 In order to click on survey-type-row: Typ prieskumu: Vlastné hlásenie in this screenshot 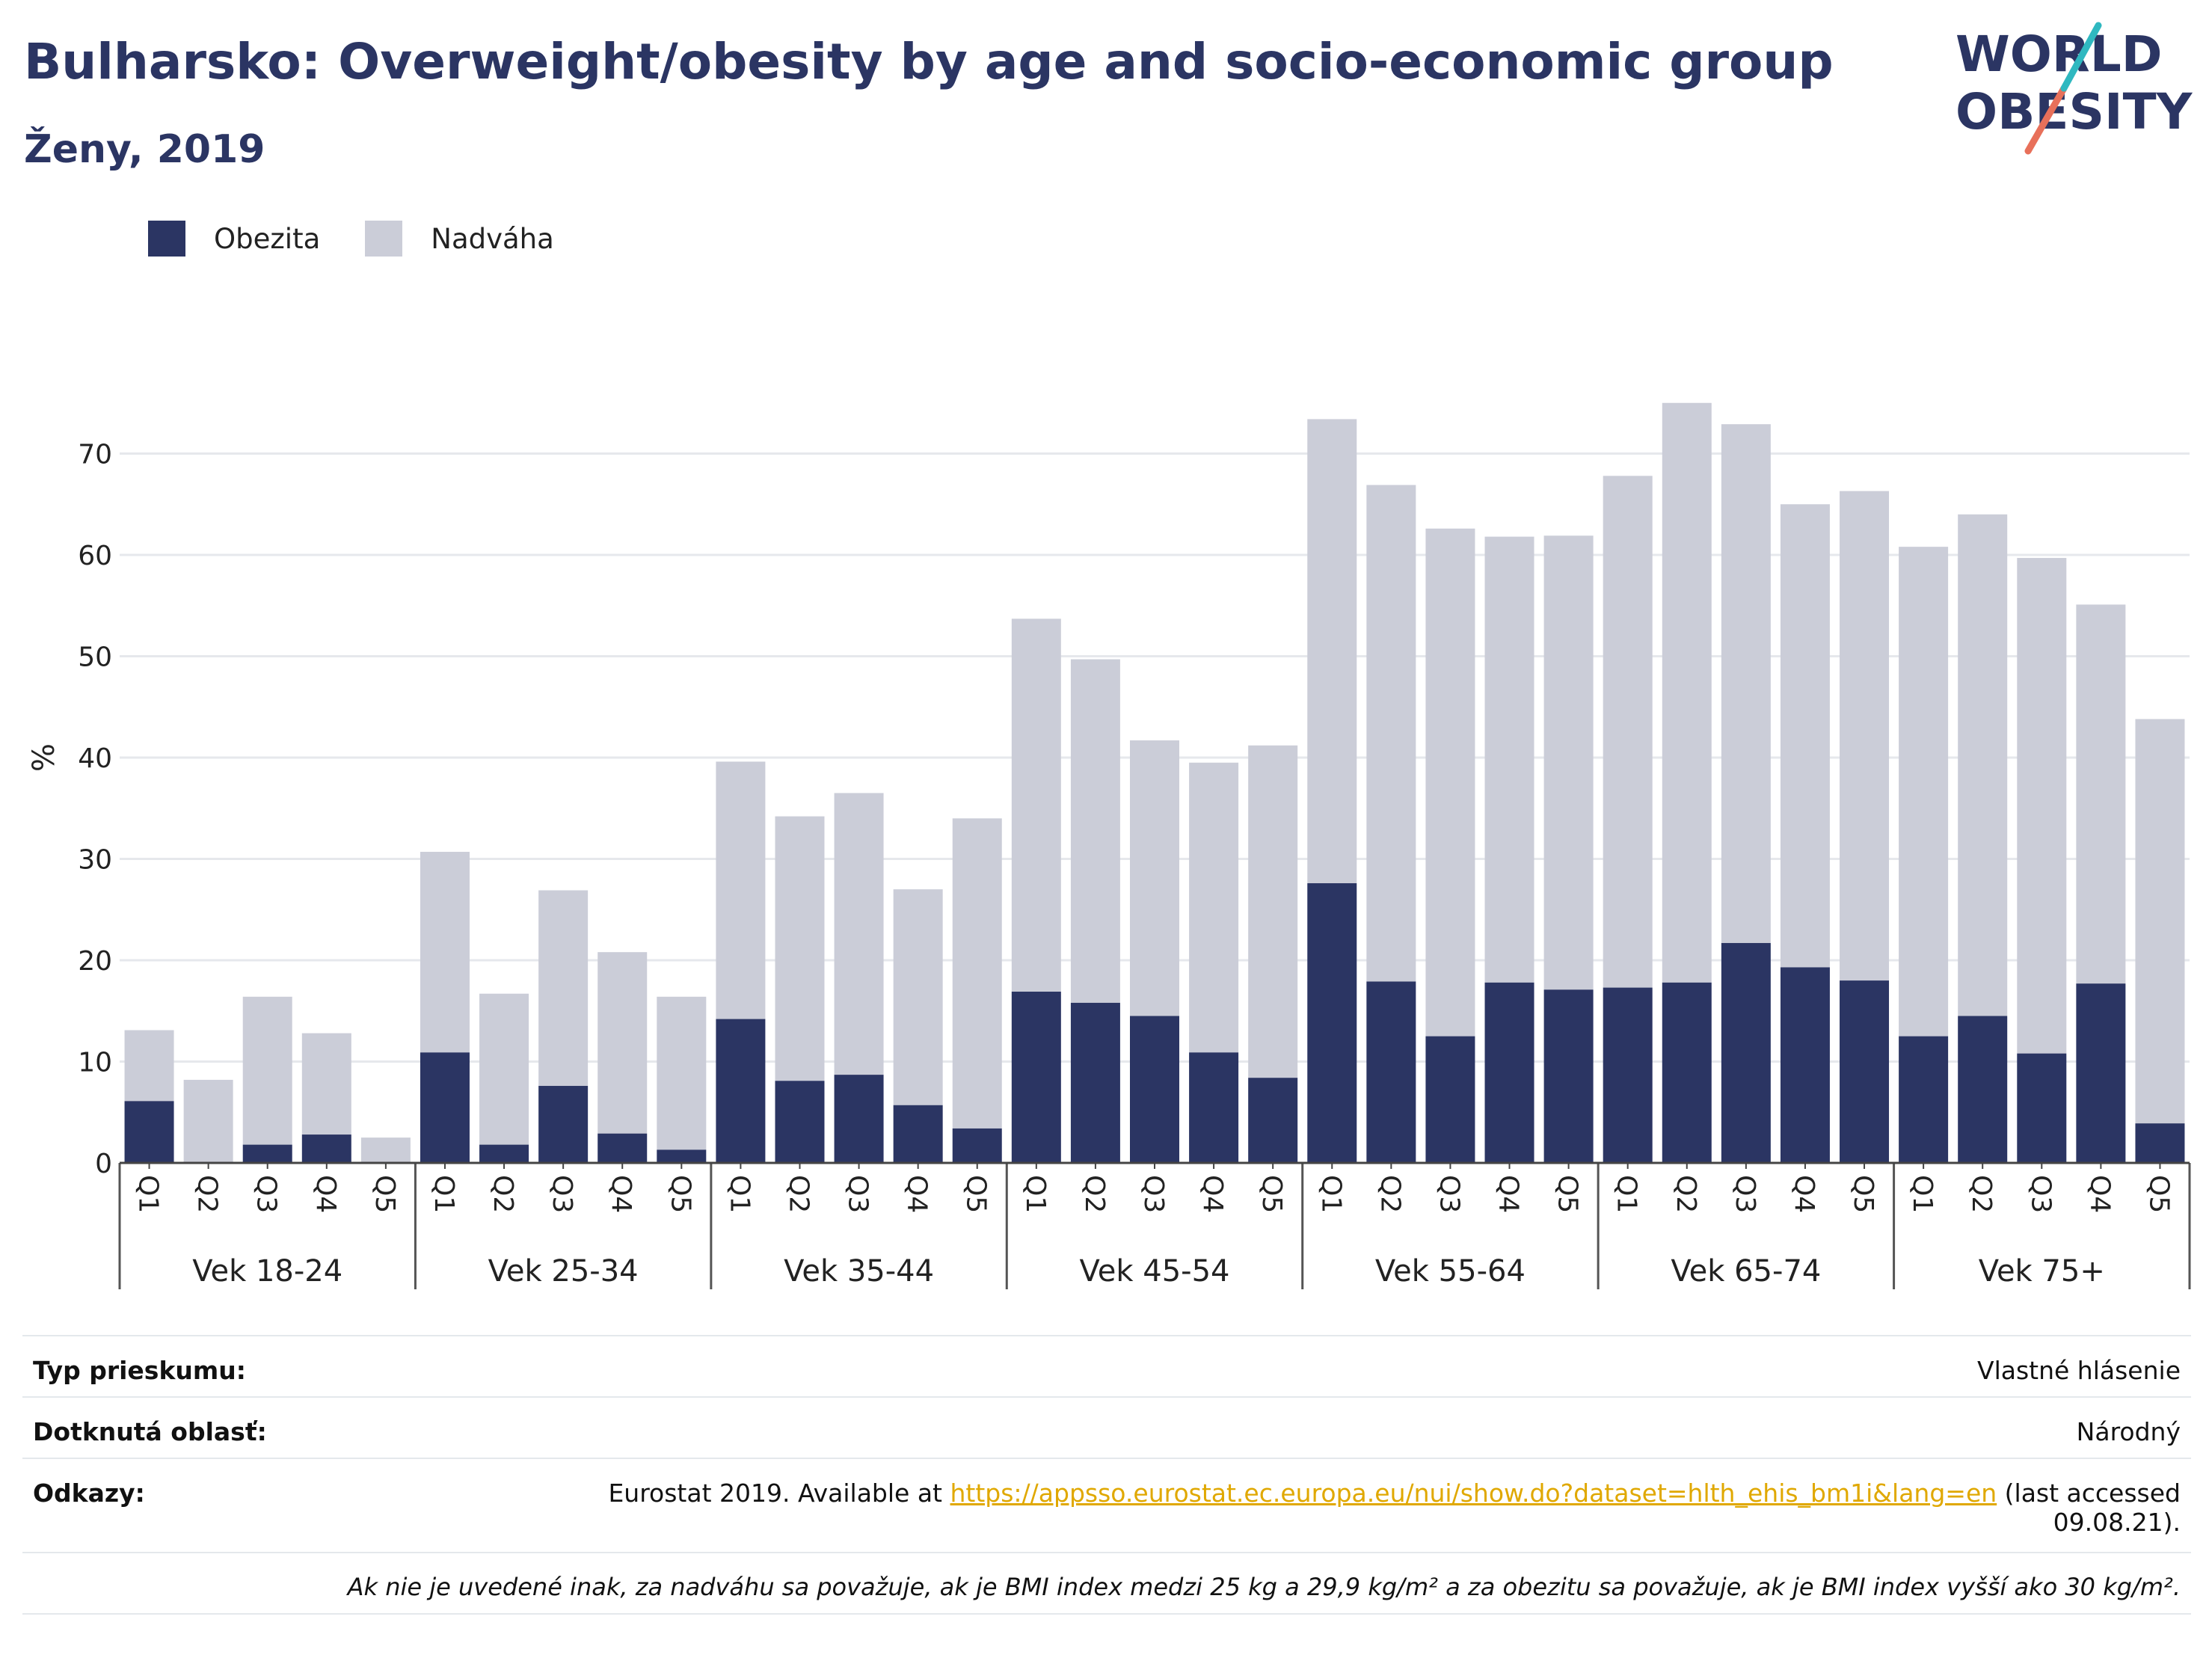, I will do `click(1106, 1365)`.